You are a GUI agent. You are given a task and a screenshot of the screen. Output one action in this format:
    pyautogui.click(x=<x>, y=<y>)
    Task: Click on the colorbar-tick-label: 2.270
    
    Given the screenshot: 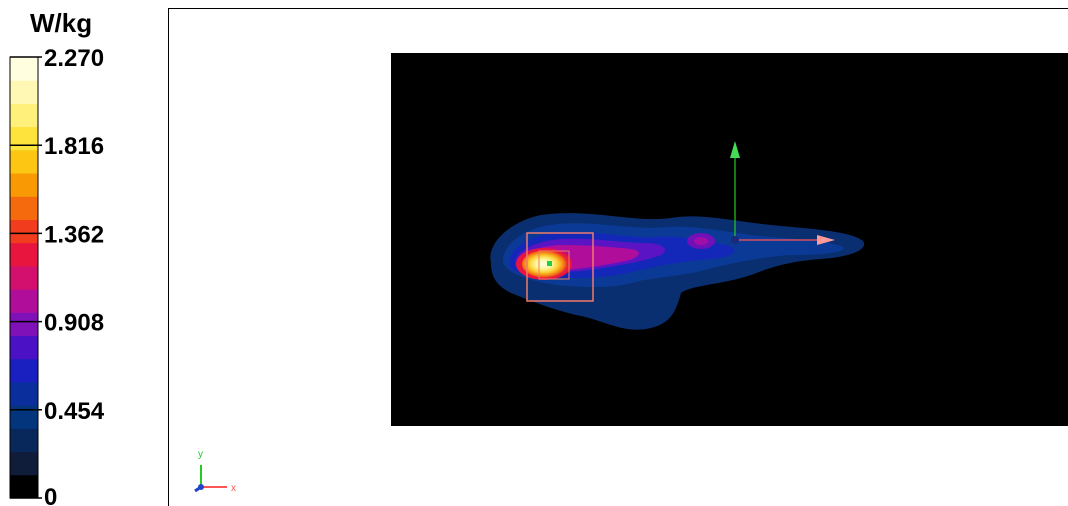 What is the action you would take?
    pyautogui.click(x=74, y=58)
    